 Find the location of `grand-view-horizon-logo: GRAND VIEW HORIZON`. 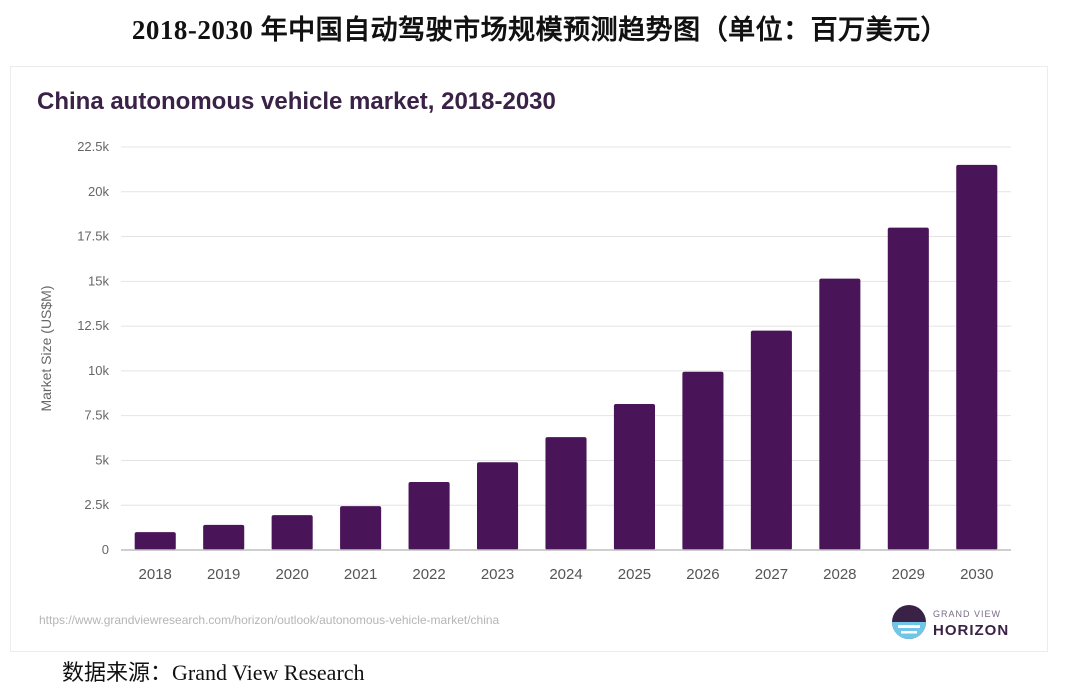

grand-view-horizon-logo: GRAND VIEW HORIZON is located at coordinates (950, 622).